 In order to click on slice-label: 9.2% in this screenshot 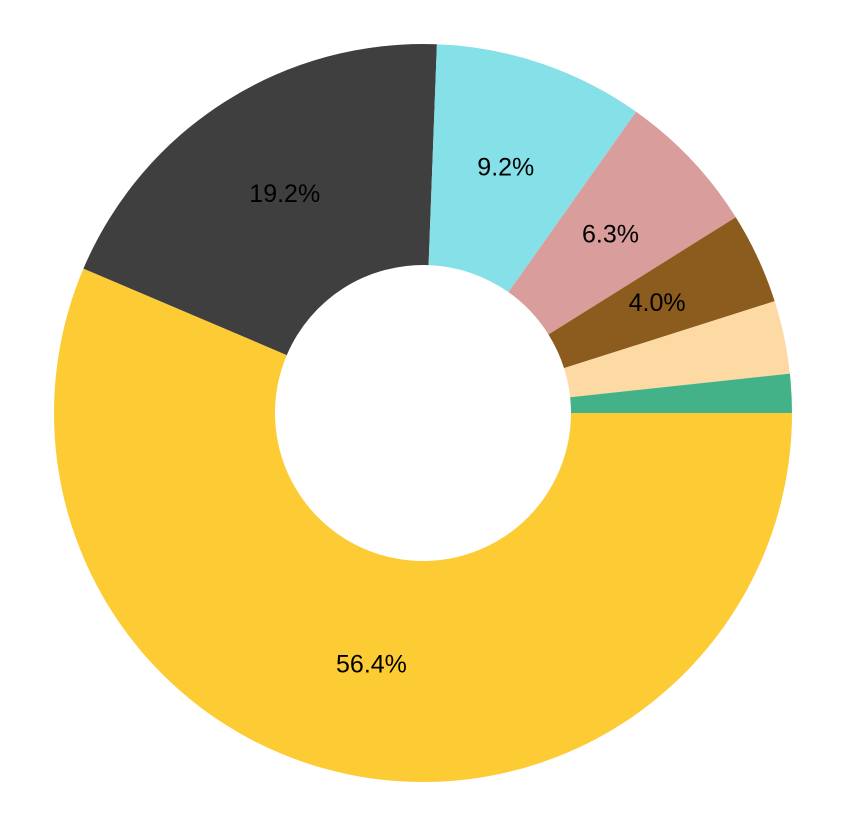, I will do `click(505, 167)`.